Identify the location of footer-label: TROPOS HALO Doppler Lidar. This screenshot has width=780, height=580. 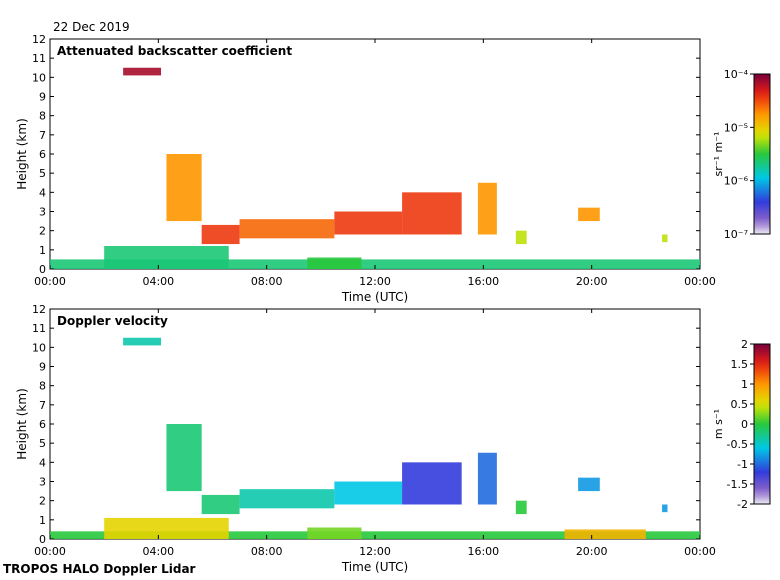
(99, 569).